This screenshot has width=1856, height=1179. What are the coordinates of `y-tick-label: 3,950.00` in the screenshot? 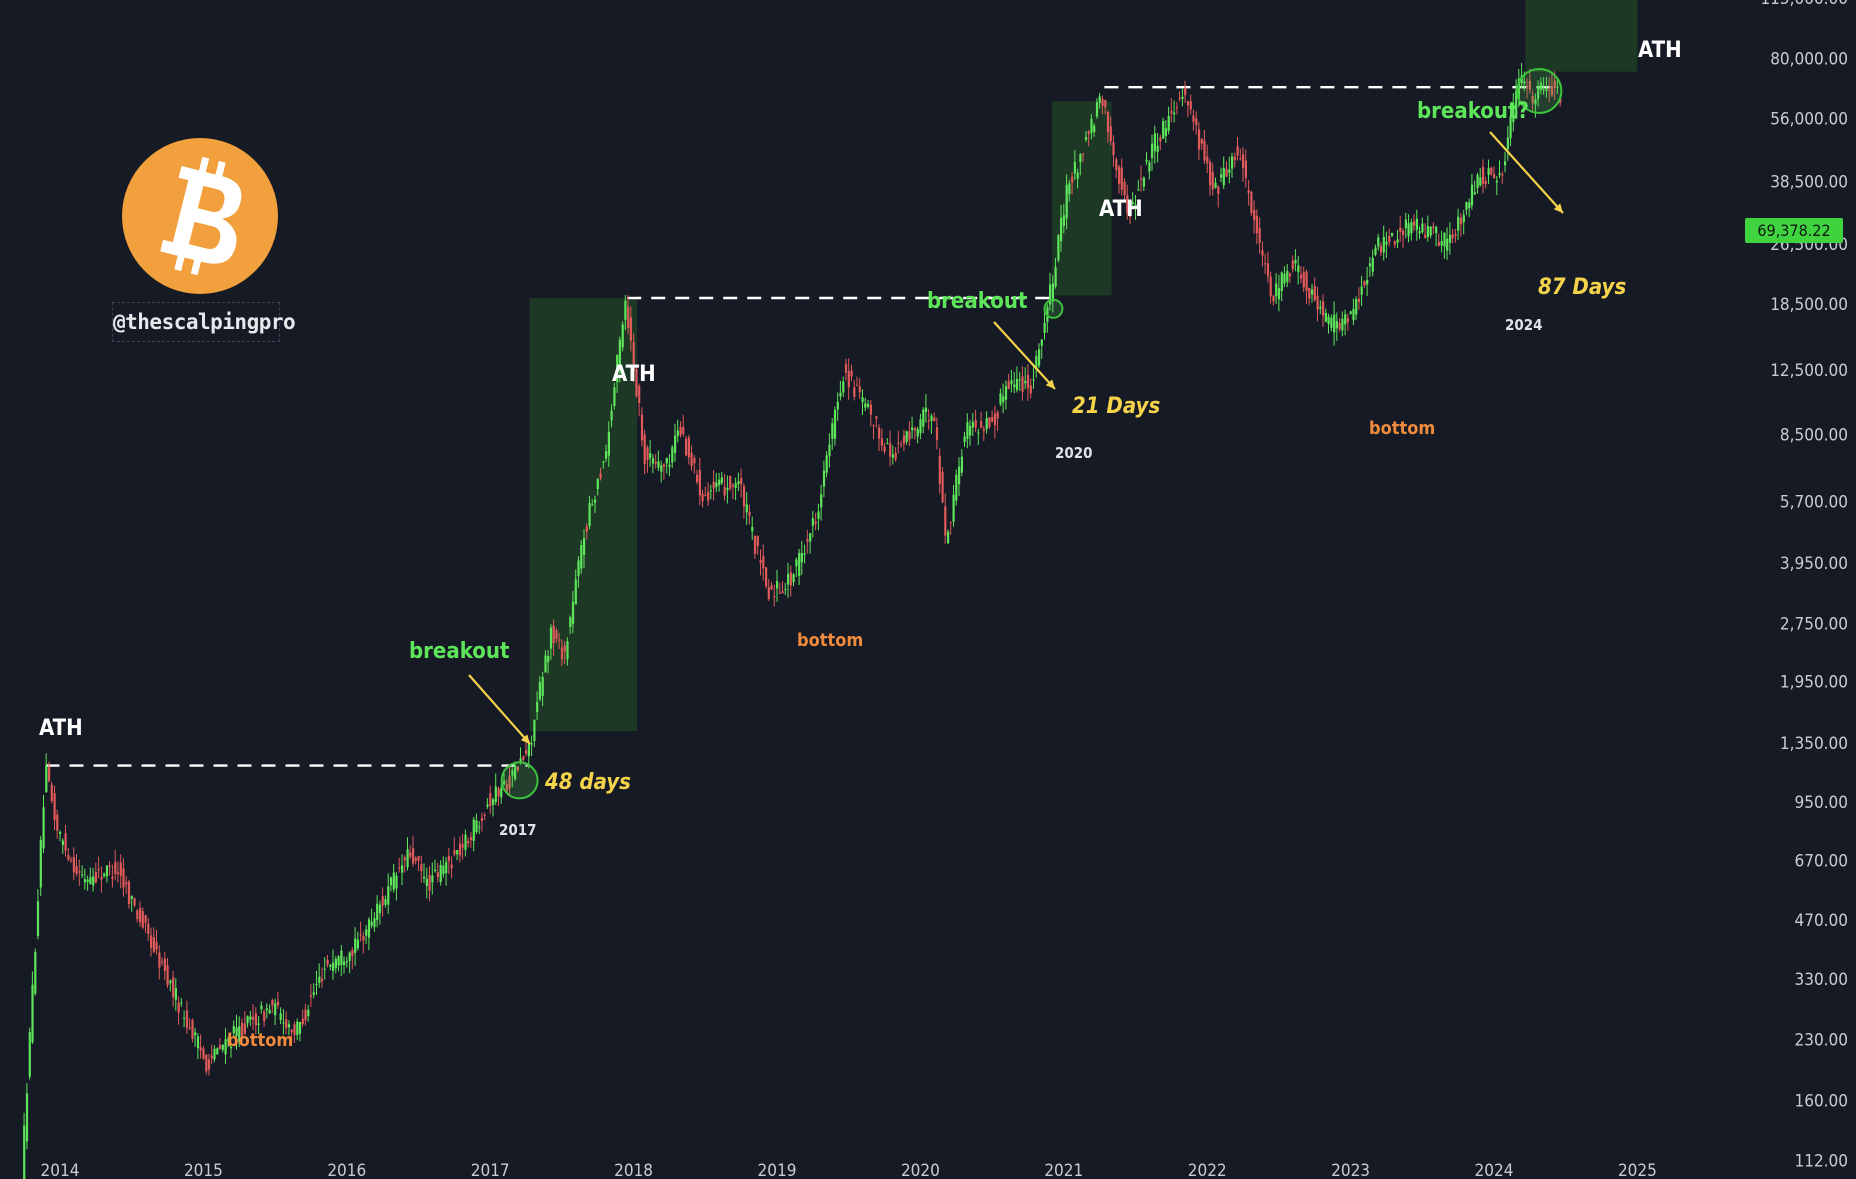 It's located at (1814, 564).